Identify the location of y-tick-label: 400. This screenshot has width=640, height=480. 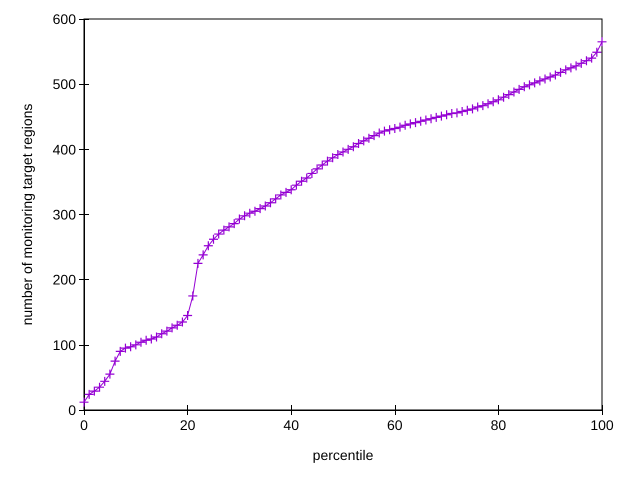
(64, 149).